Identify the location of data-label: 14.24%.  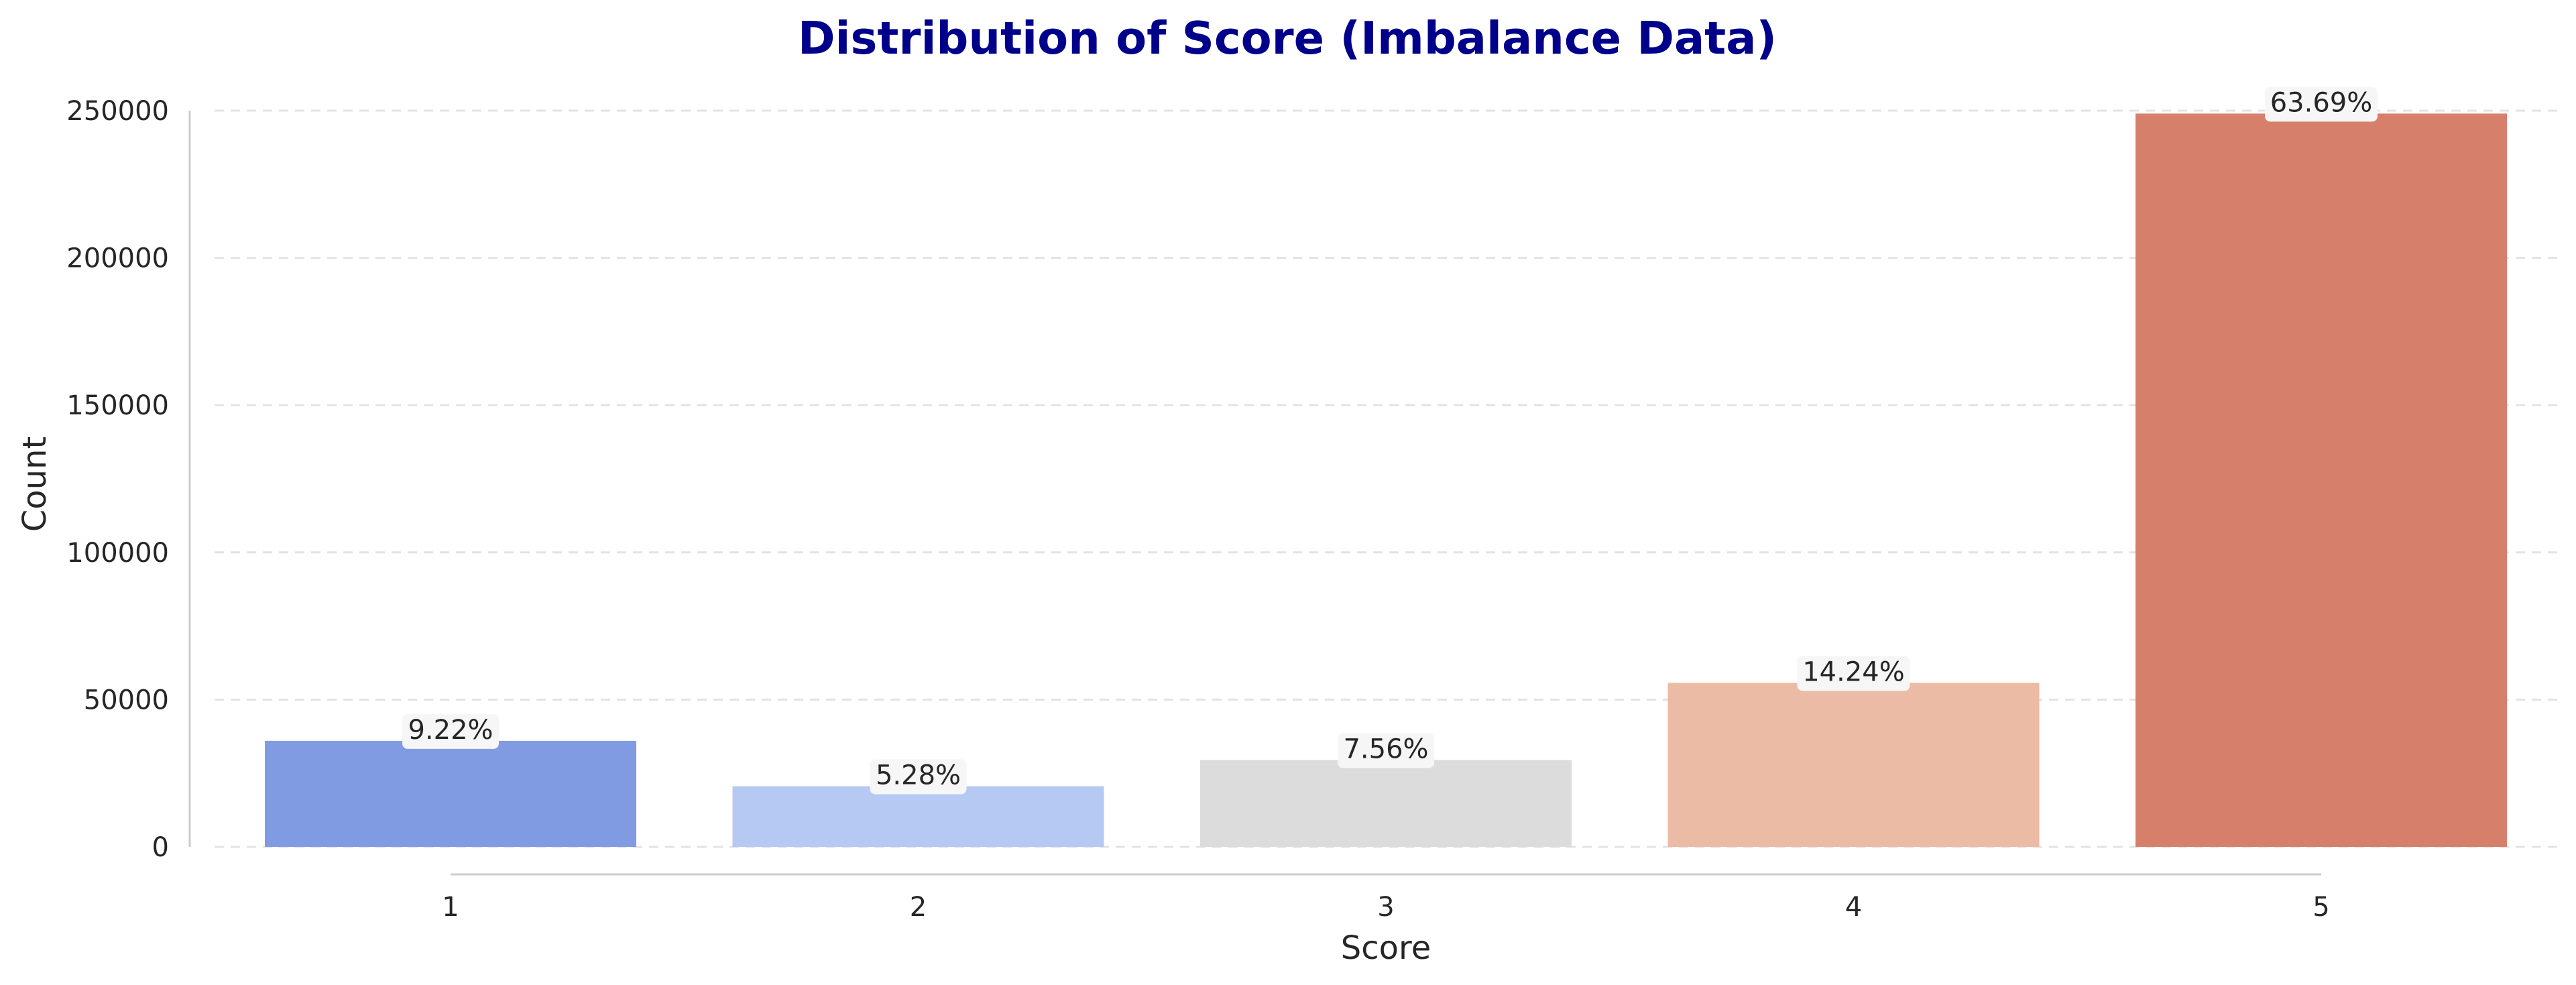
(1853, 671).